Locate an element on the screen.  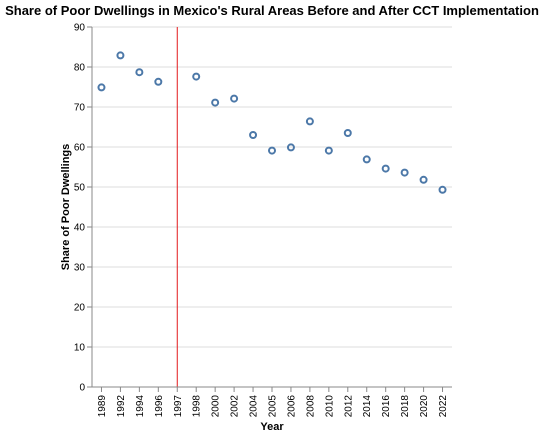
x-axis-title: Year is located at coordinates (272, 427).